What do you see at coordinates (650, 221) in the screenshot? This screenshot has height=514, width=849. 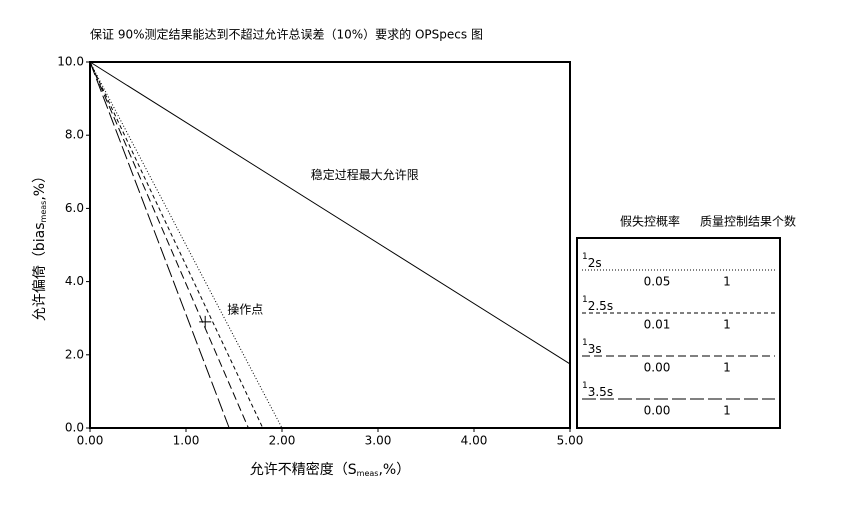 I see `legend-header: 假失控概率` at bounding box center [650, 221].